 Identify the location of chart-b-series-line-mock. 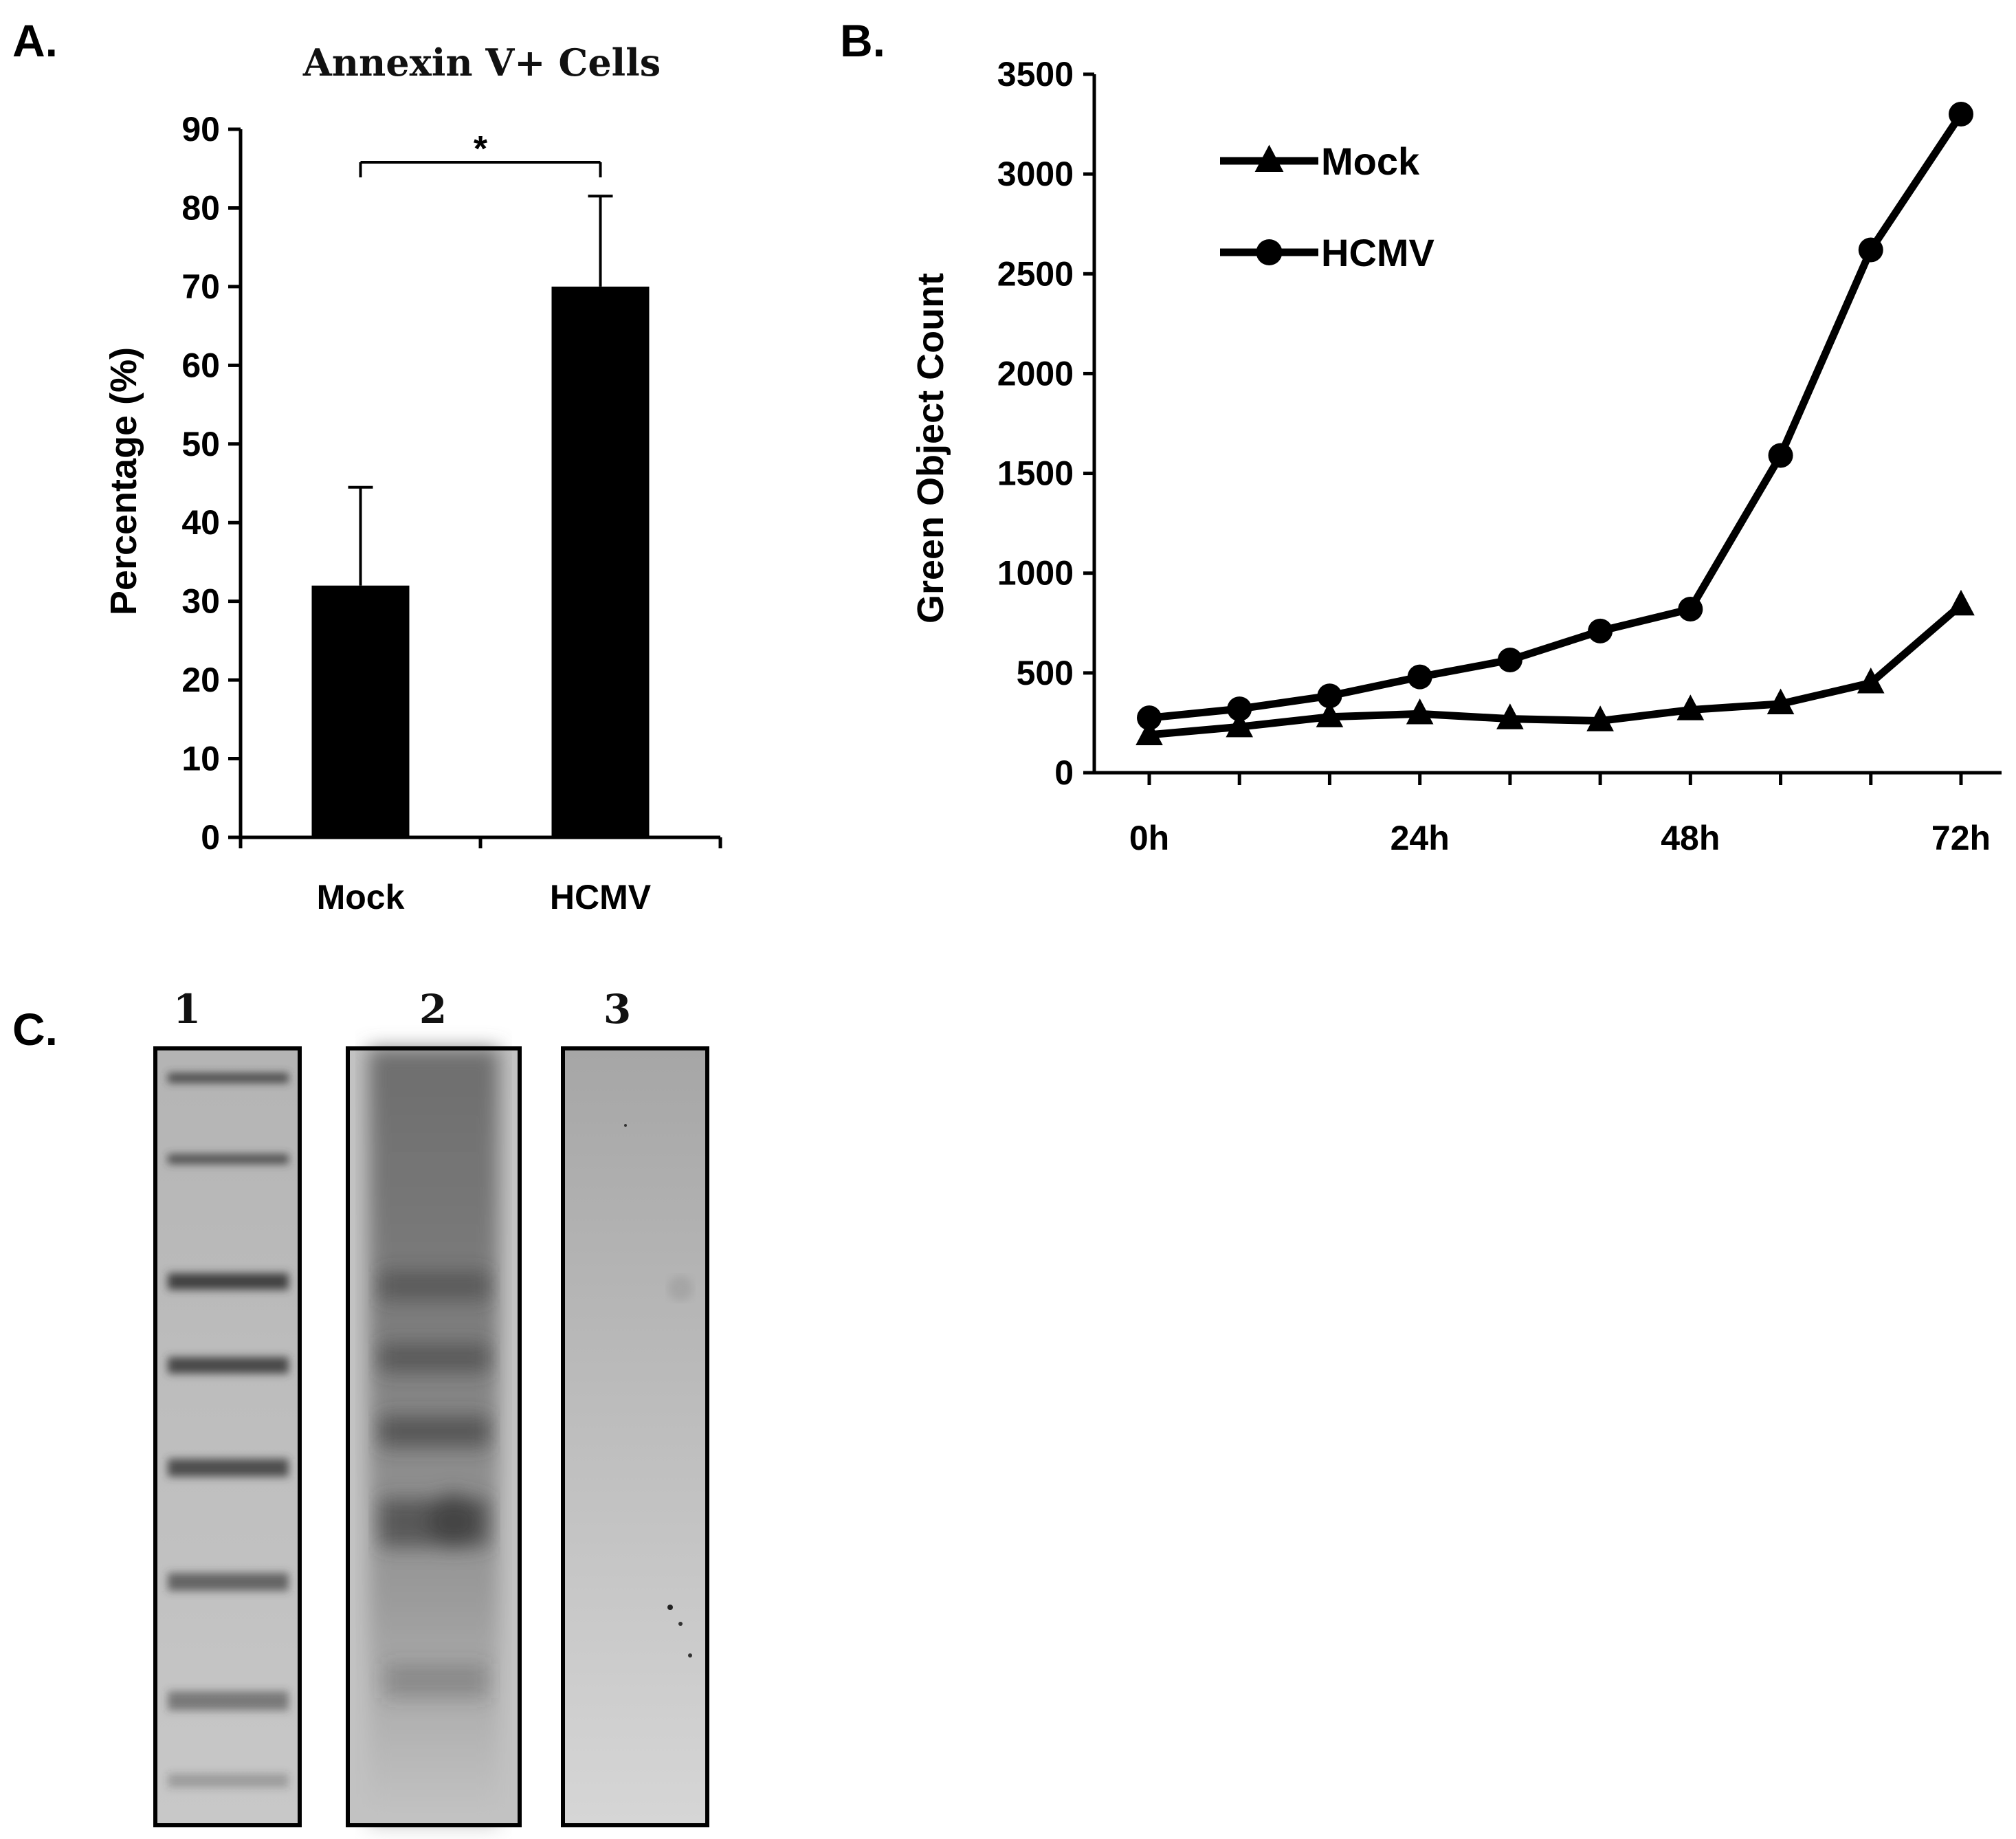
(1556, 670).